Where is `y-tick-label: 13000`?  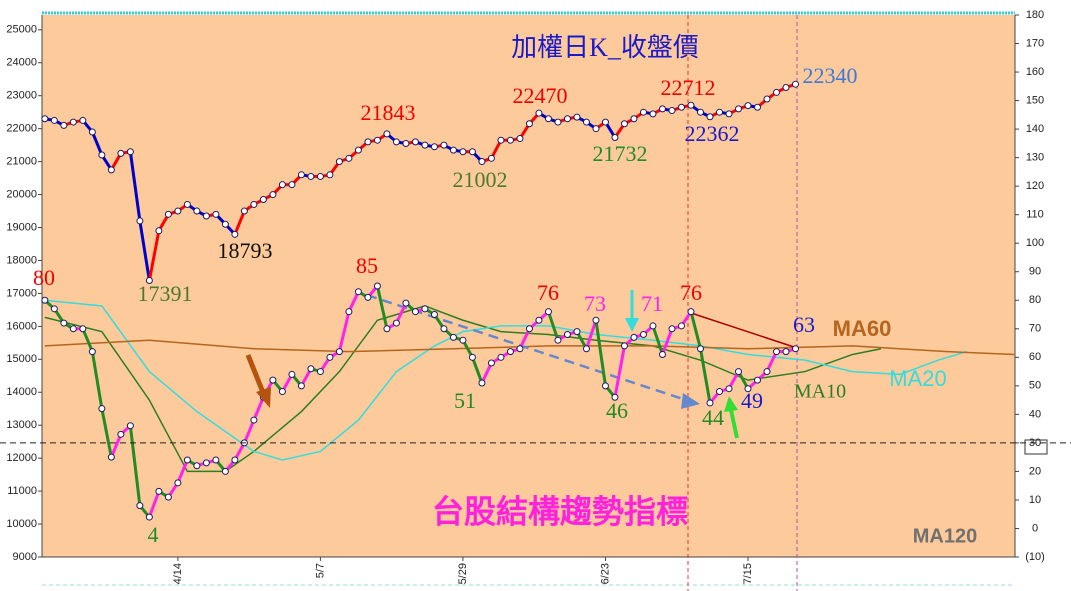
y-tick-label: 13000 is located at coordinates (21, 425).